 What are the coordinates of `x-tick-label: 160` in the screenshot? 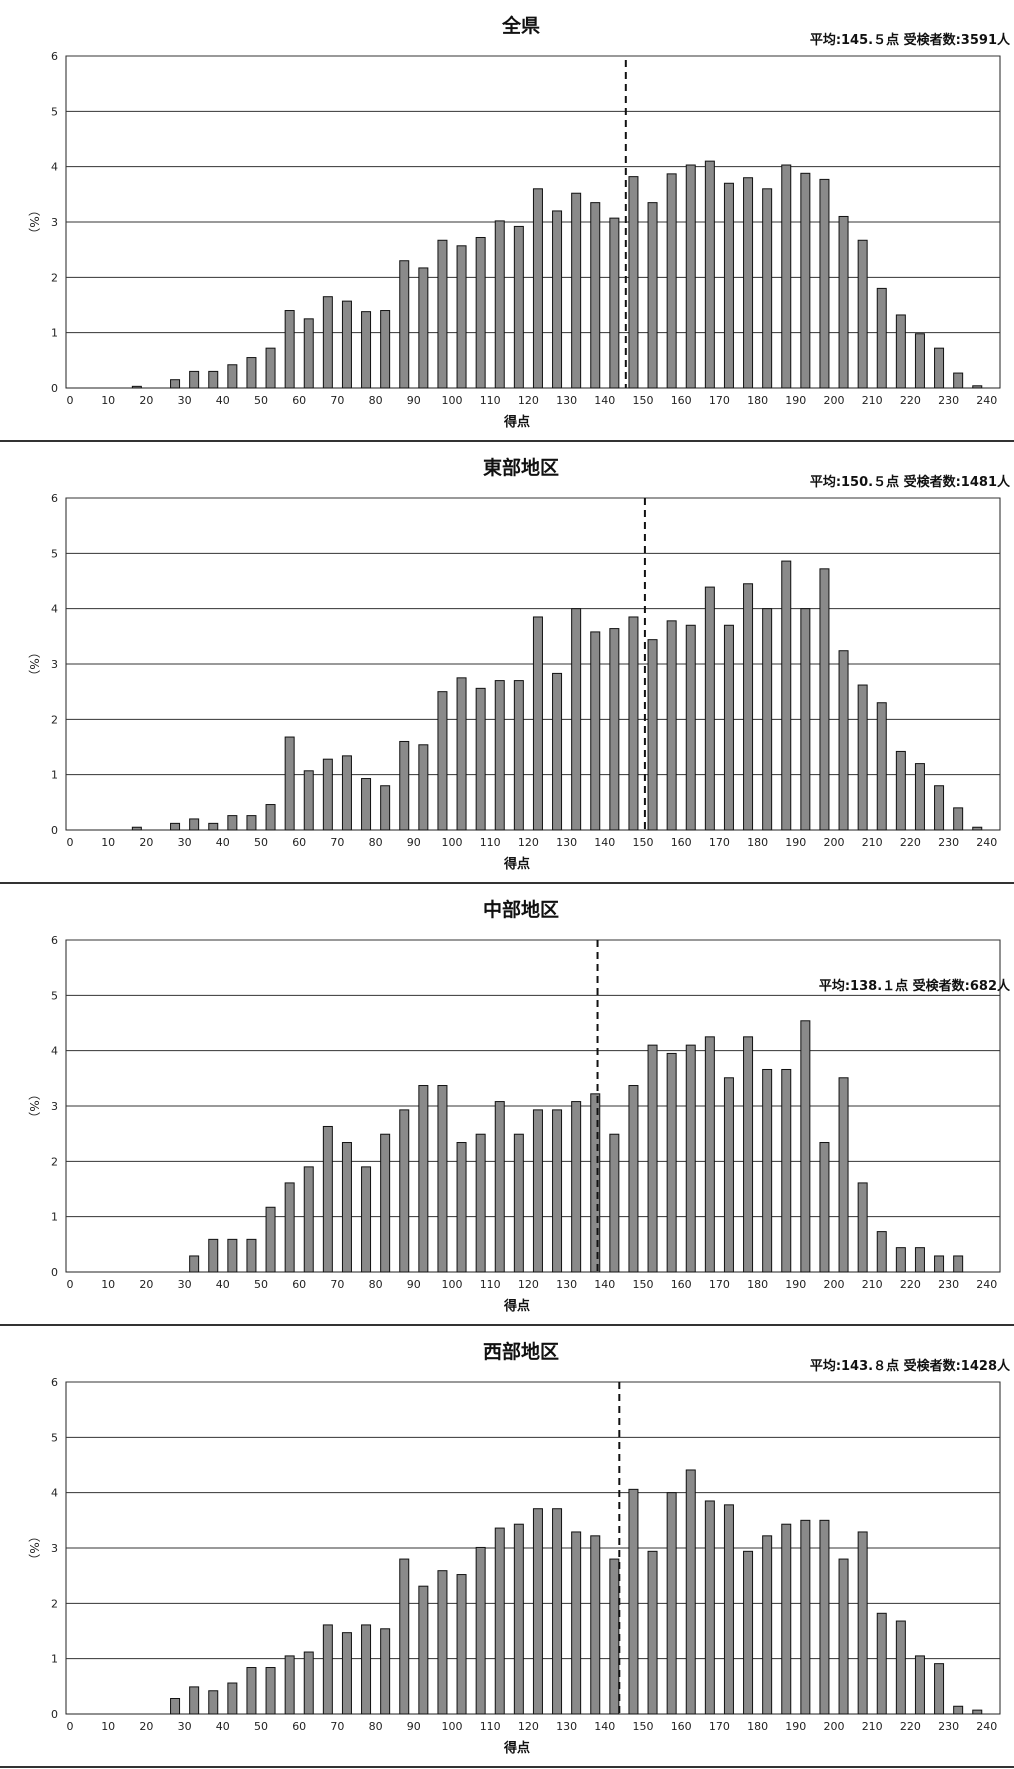 It's located at (681, 400).